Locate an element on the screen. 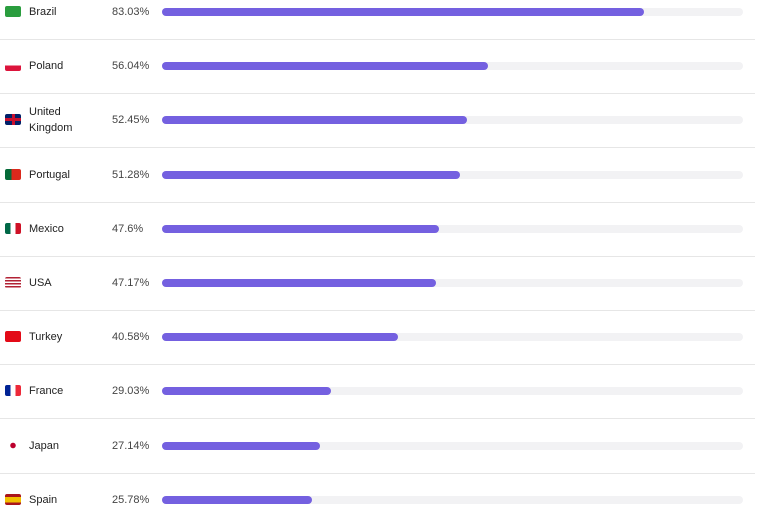 Image resolution: width=759 pixels, height=522 pixels. country-name: Portugal is located at coordinates (49, 174).